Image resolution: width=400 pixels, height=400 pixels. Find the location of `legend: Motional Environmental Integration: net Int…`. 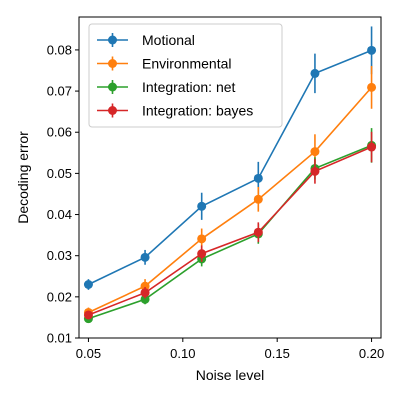

legend: Motional Environmental Integration: net Int… is located at coordinates (185, 75).